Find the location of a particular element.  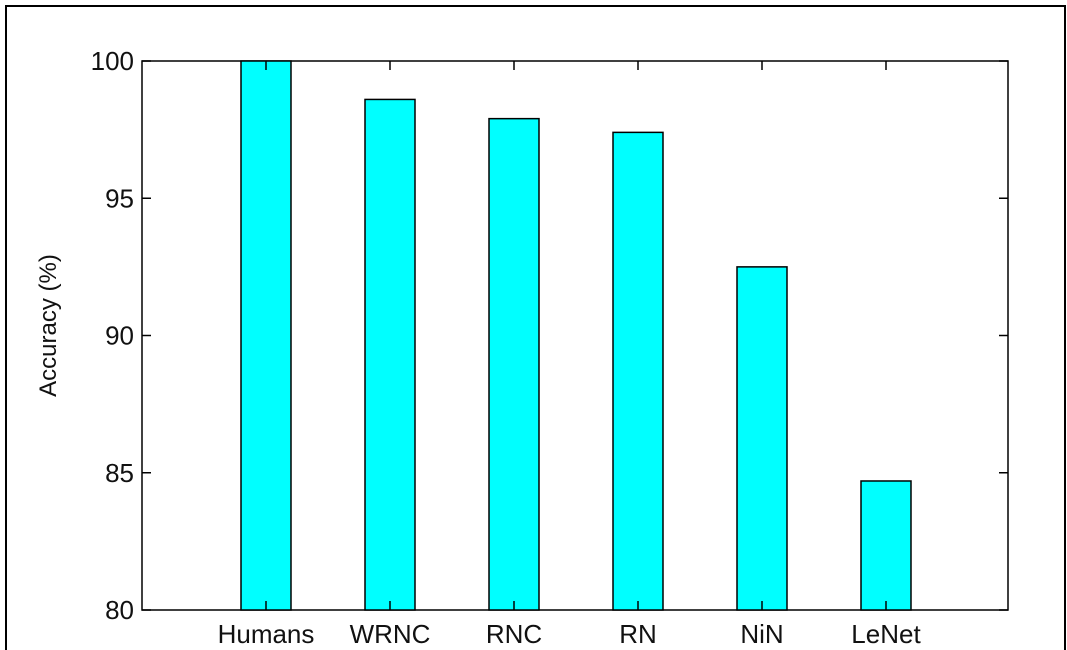

bar-wrnc is located at coordinates (390, 354).